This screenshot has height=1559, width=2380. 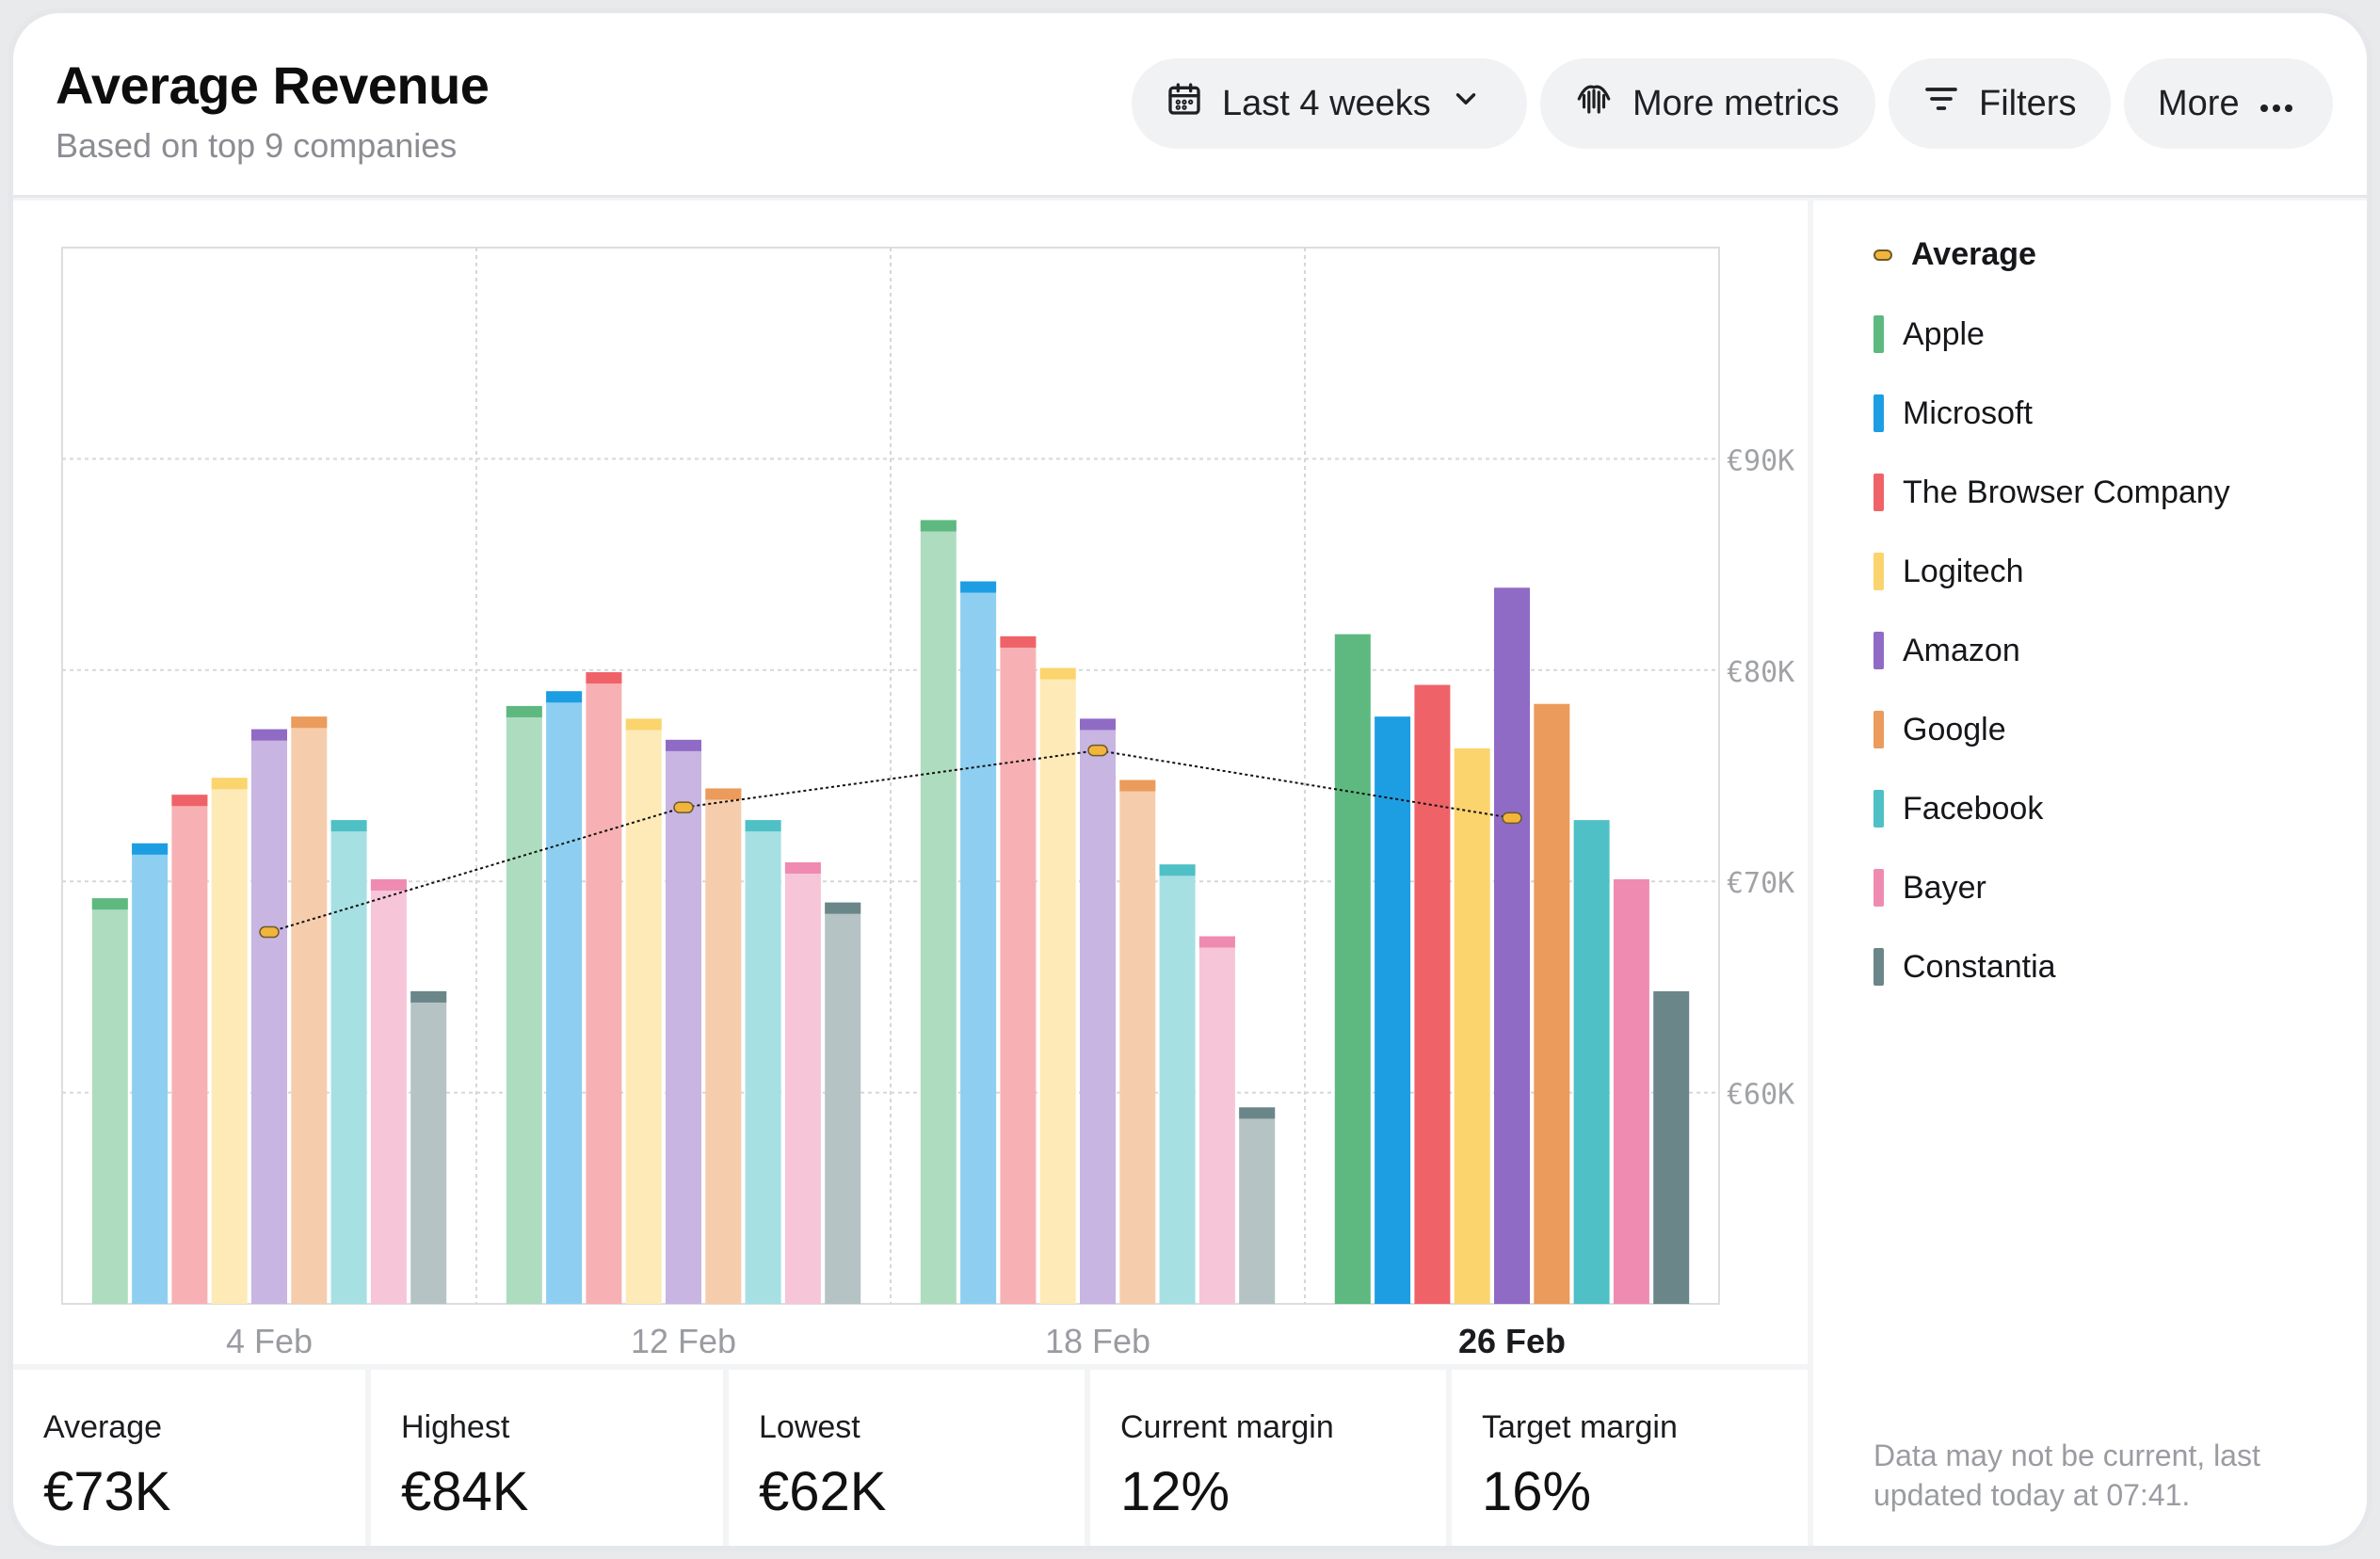 What do you see at coordinates (1968, 412) in the screenshot?
I see `legend-label: Microsoft` at bounding box center [1968, 412].